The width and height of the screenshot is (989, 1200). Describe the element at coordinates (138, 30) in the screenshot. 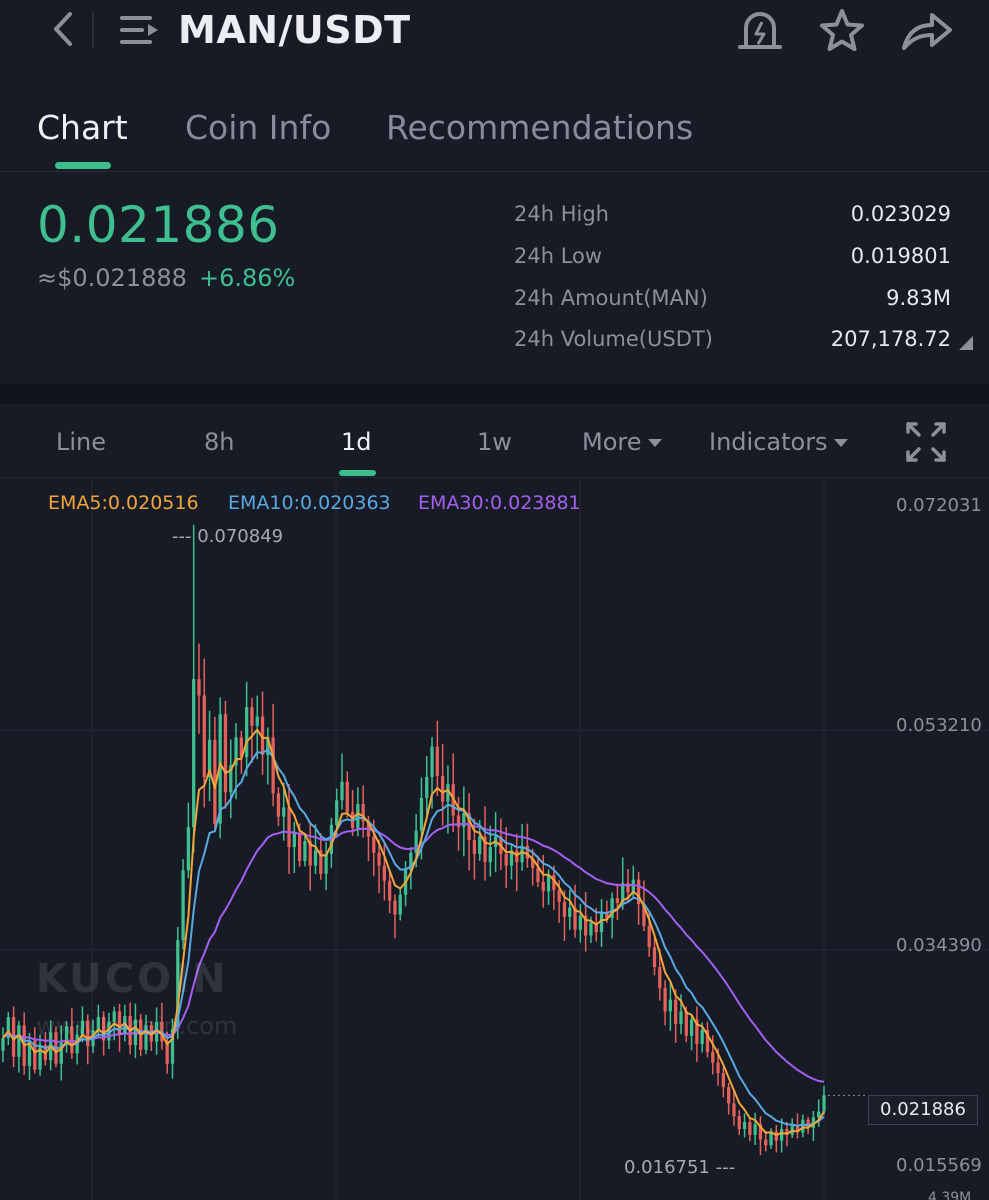

I see `menu-icon` at that location.